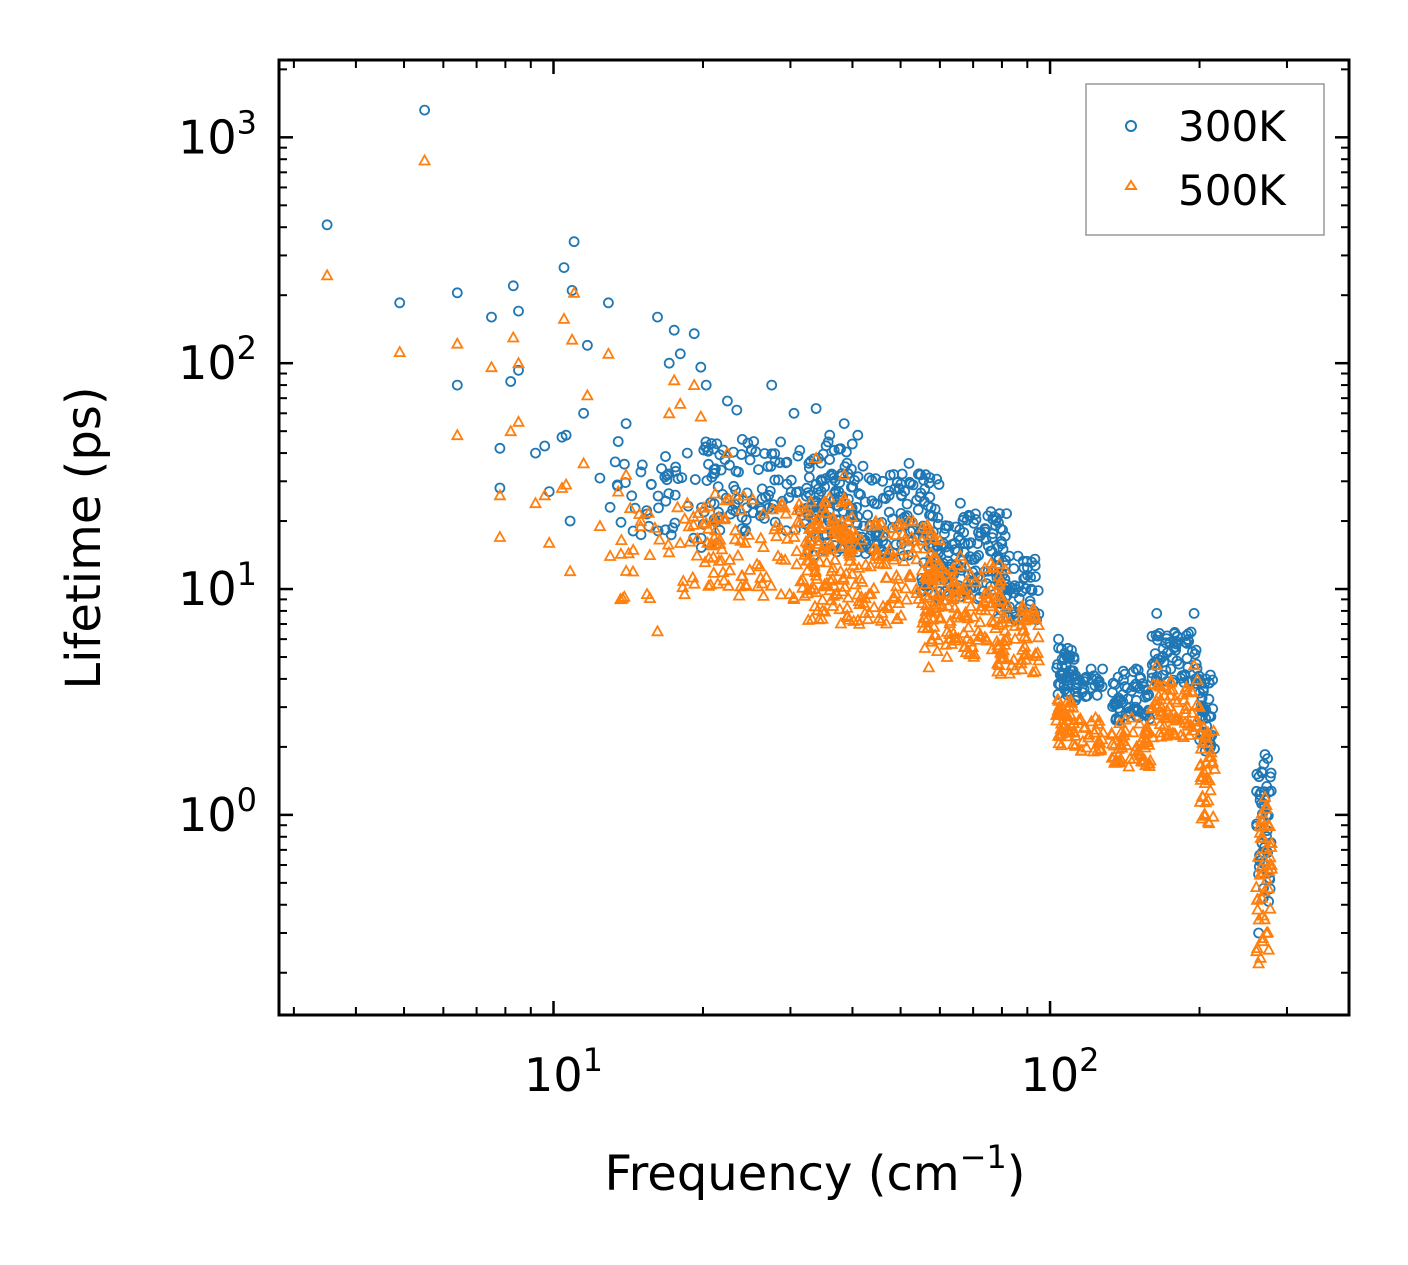 The width and height of the screenshot is (1408, 1265). Describe the element at coordinates (217, 133) in the screenshot. I see `y-tick-label: 10³` at that location.